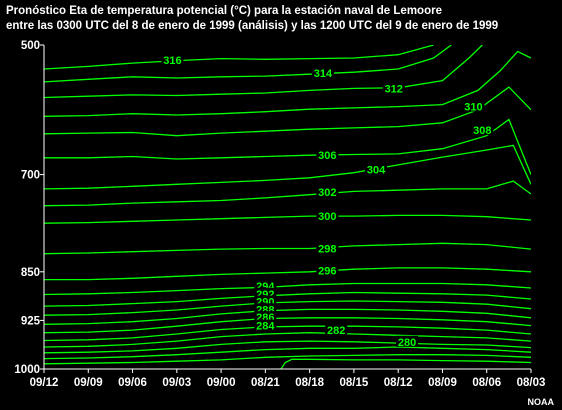  I want to click on contour-label-302: 302, so click(327, 193).